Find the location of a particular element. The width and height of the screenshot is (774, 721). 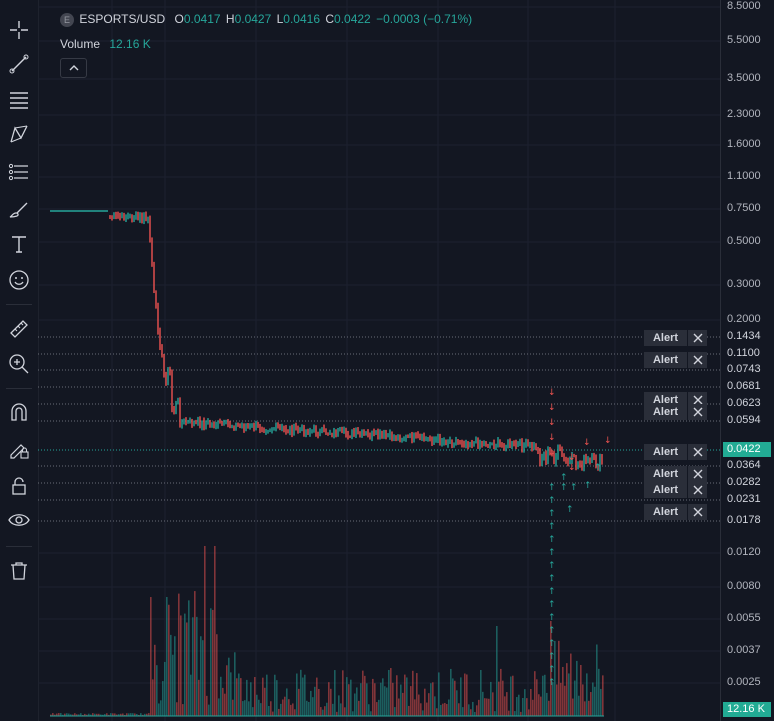

change-value: −0.0003 (−0.71%) is located at coordinates (424, 19).